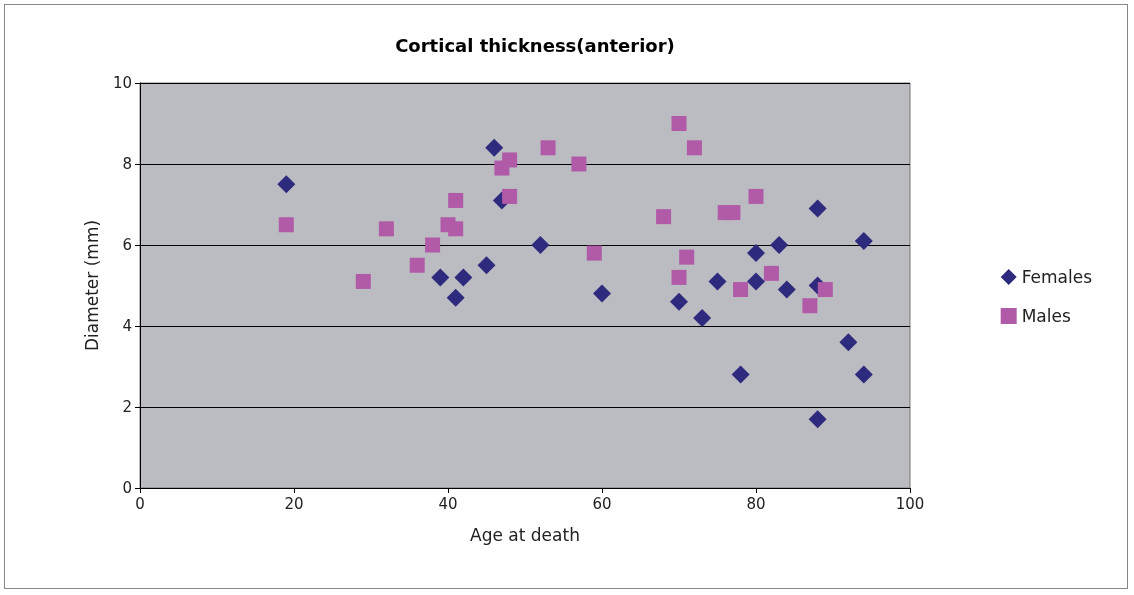 This screenshot has width=1134, height=595. I want to click on y-tick-label: 2, so click(127, 407).